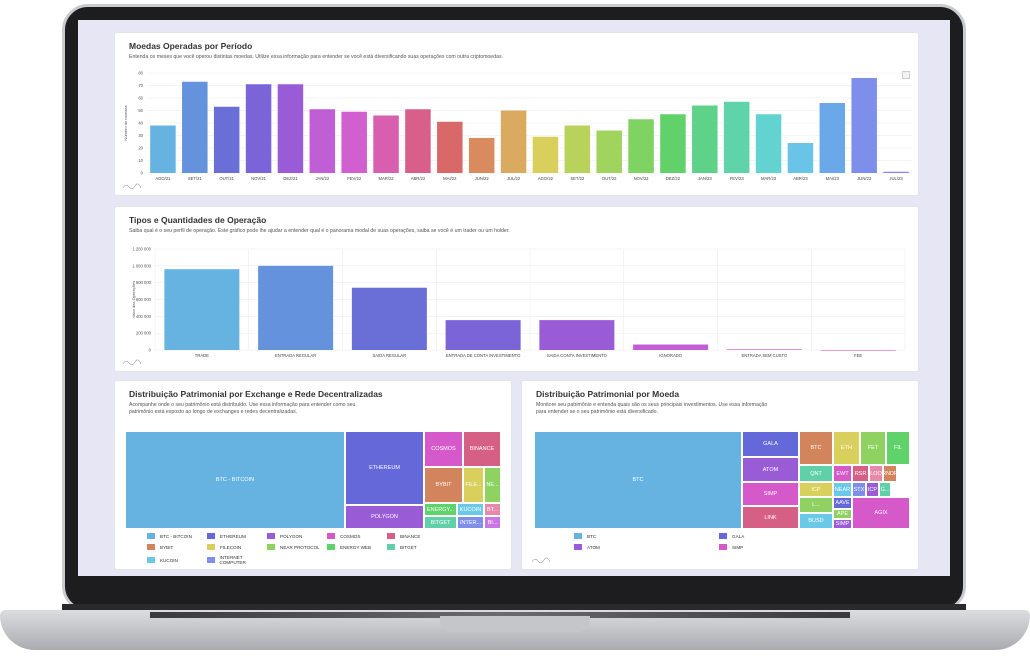 Image resolution: width=1030 pixels, height=657 pixels. Describe the element at coordinates (791, 536) in the screenshot. I see `legend-item: GALA` at that location.